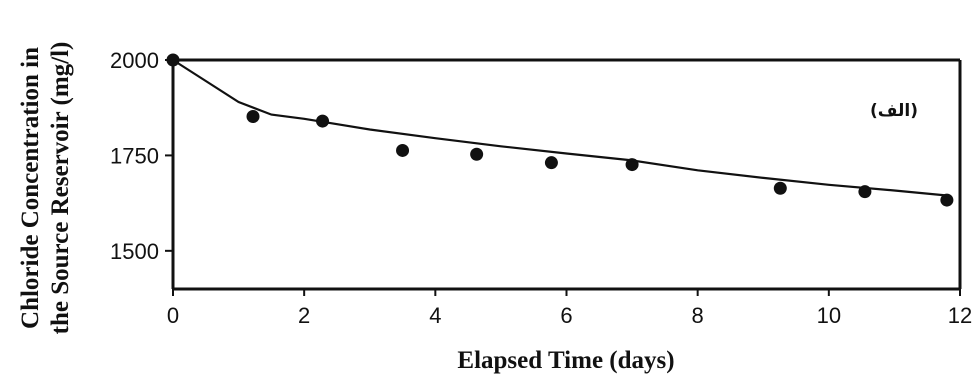 This screenshot has height=376, width=975. What do you see at coordinates (566, 315) in the screenshot?
I see `x-tick-label: 6` at bounding box center [566, 315].